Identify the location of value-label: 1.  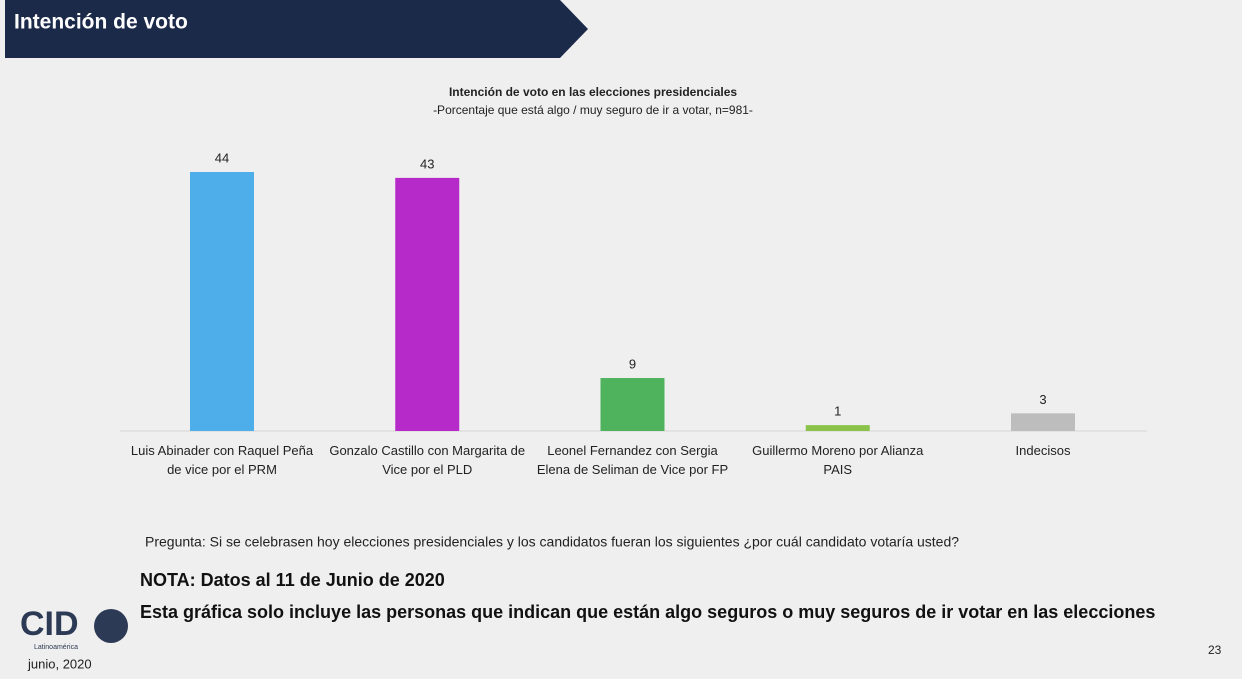
(837, 411).